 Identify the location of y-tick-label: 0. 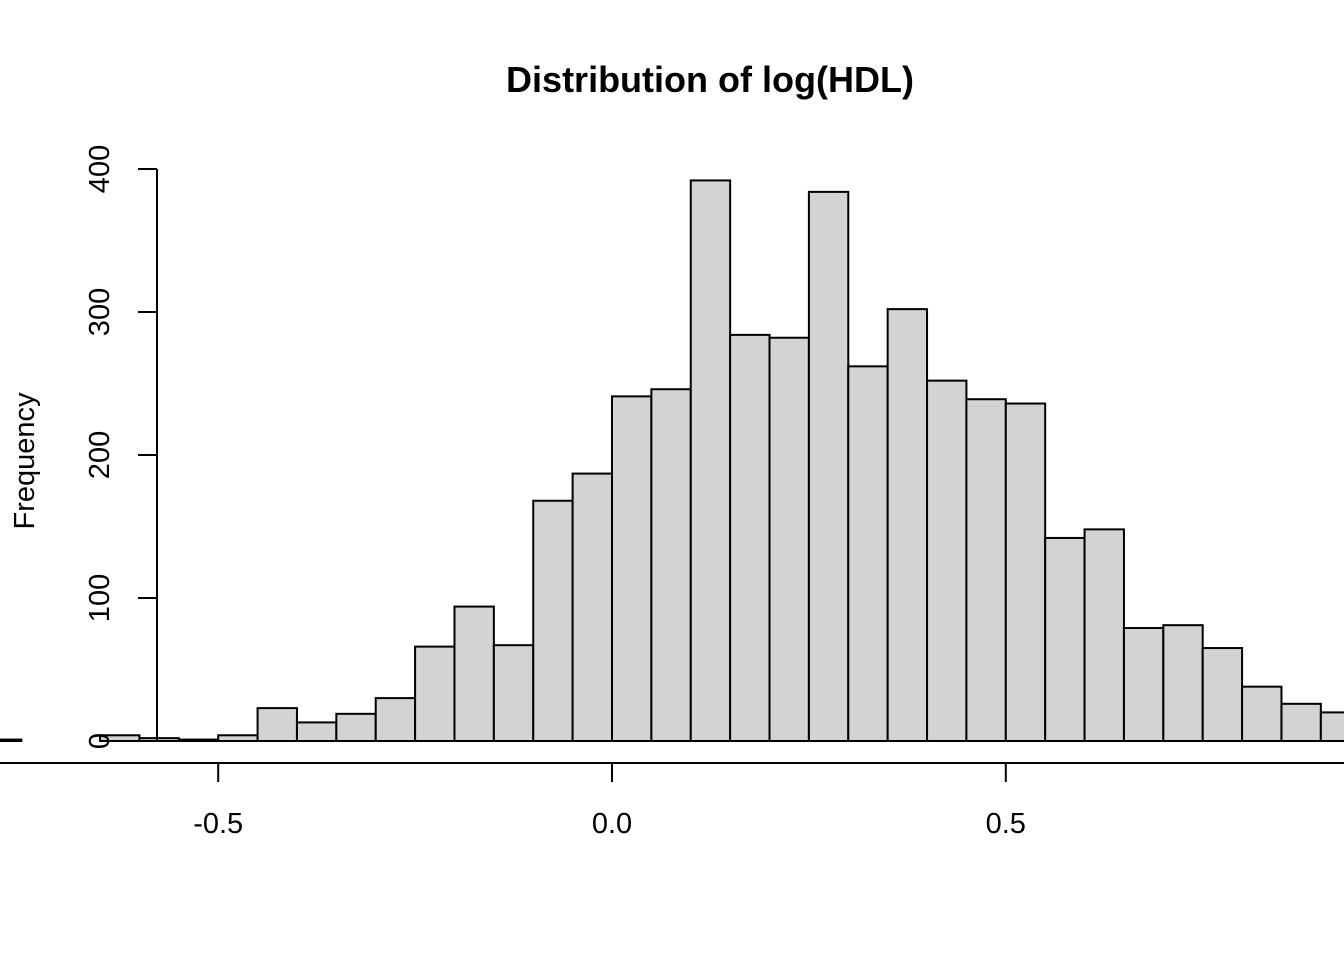
(100, 741).